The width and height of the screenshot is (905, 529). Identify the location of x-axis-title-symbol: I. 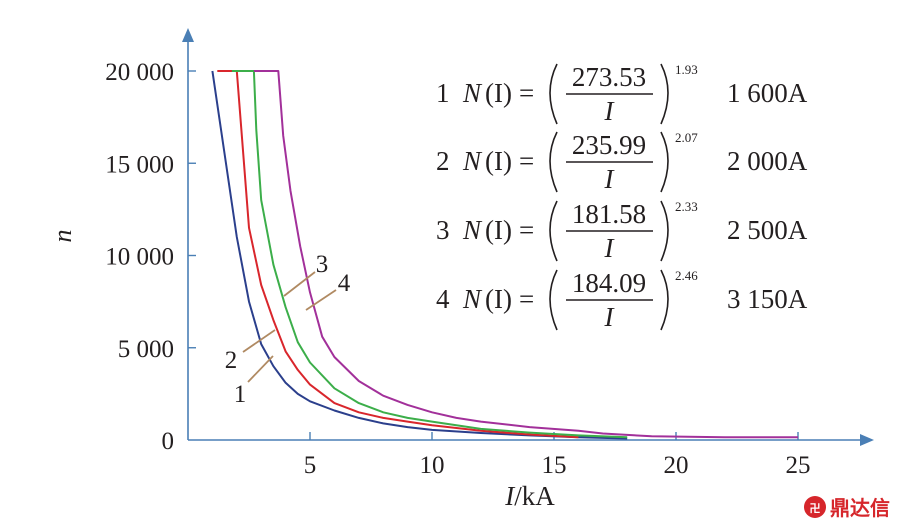
(510, 496).